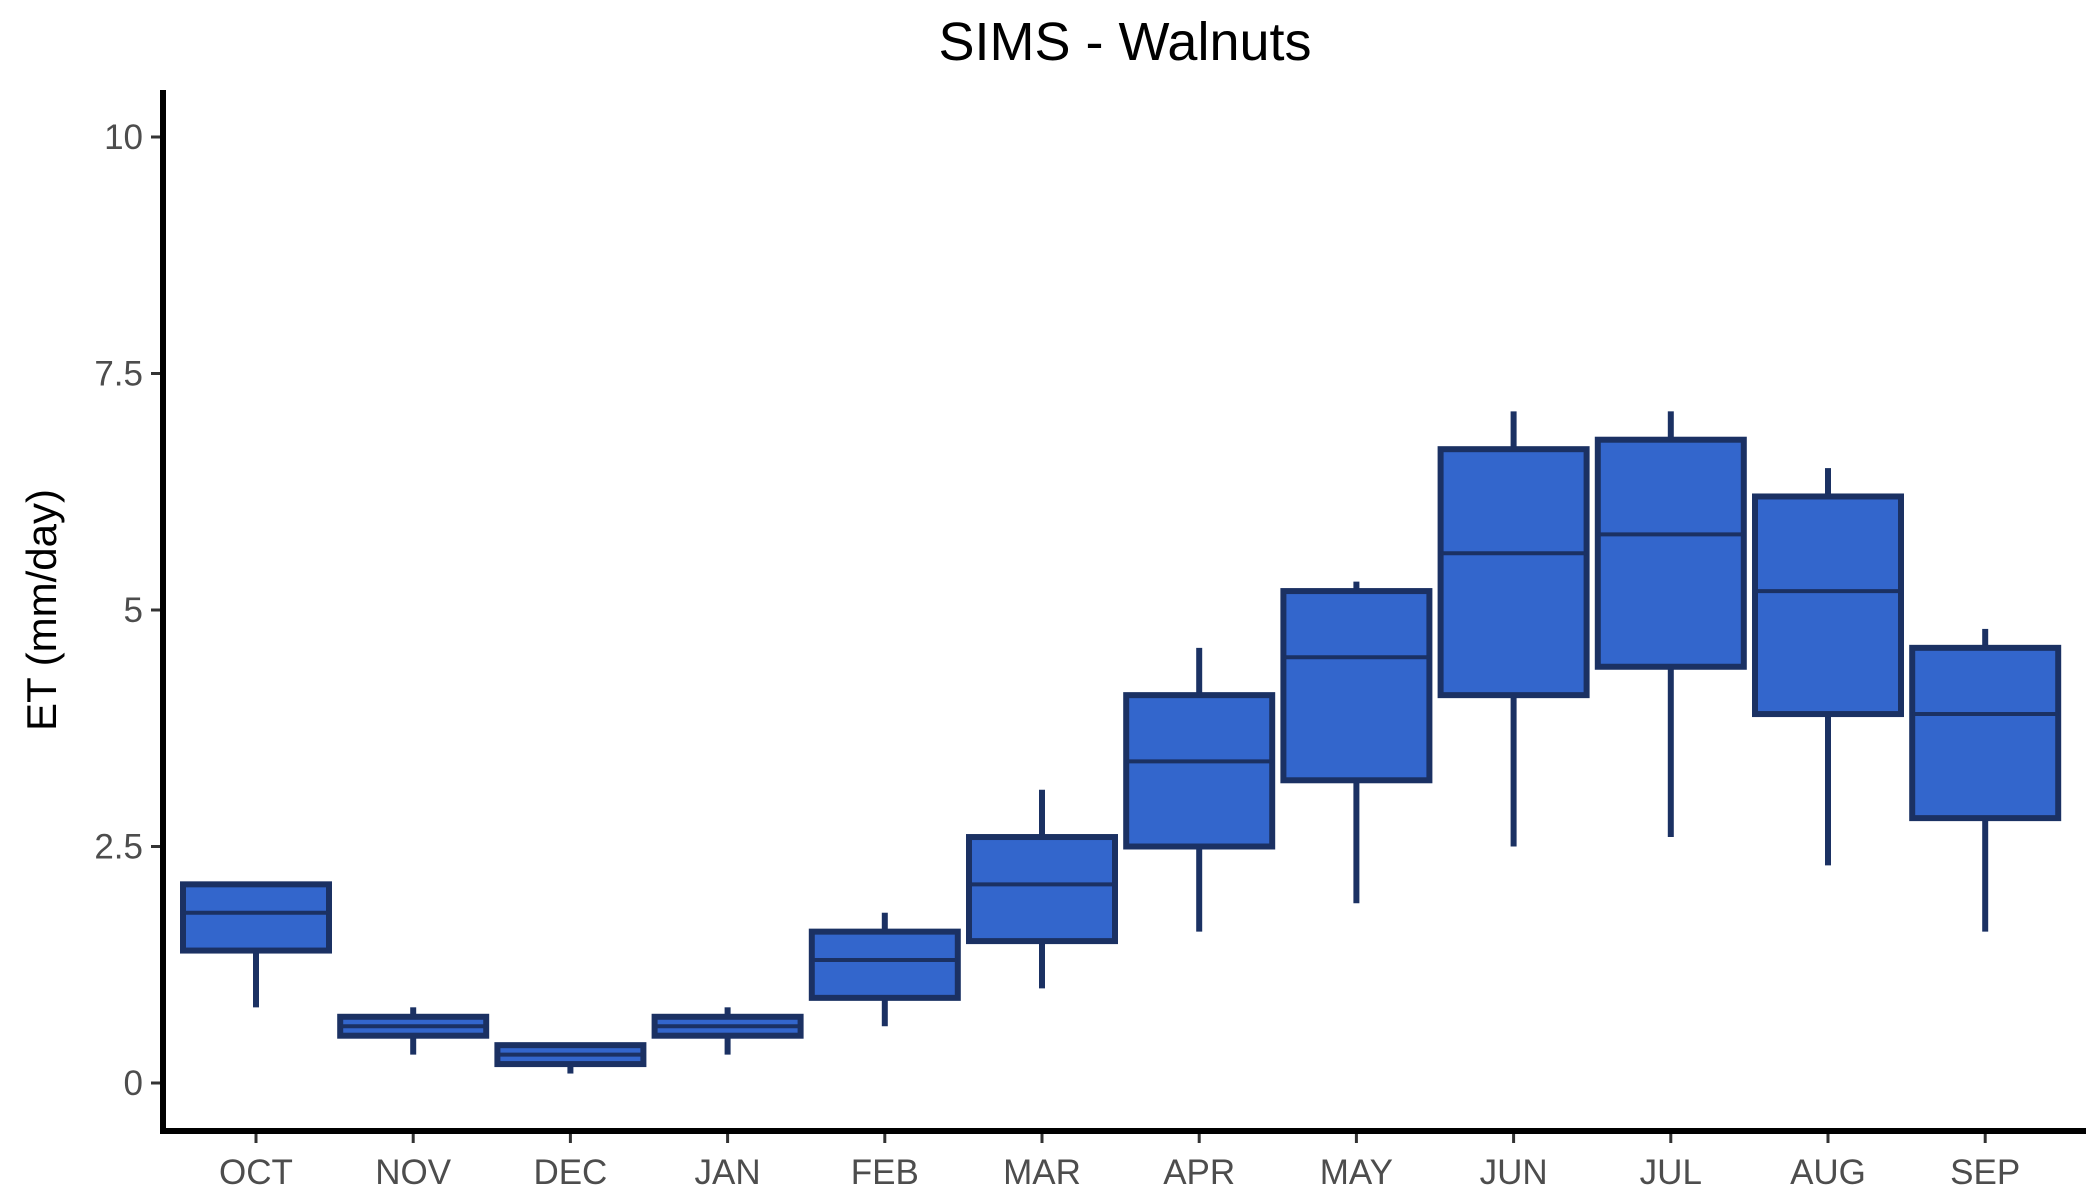 This screenshot has width=2100, height=1200. I want to click on x-tick-label: DEC, so click(570, 1172).